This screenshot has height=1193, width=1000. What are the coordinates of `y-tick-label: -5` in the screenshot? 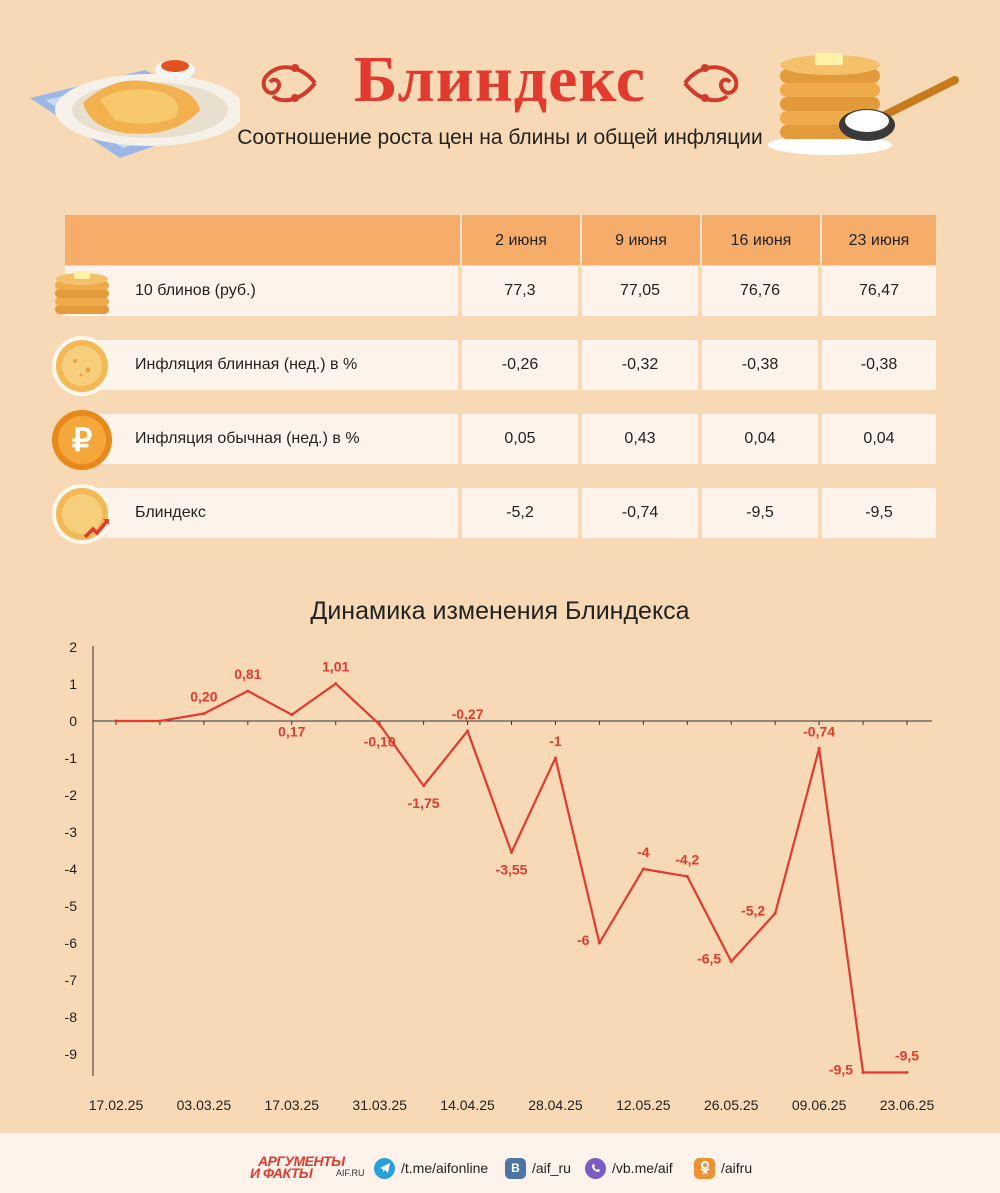 It's located at (71, 906).